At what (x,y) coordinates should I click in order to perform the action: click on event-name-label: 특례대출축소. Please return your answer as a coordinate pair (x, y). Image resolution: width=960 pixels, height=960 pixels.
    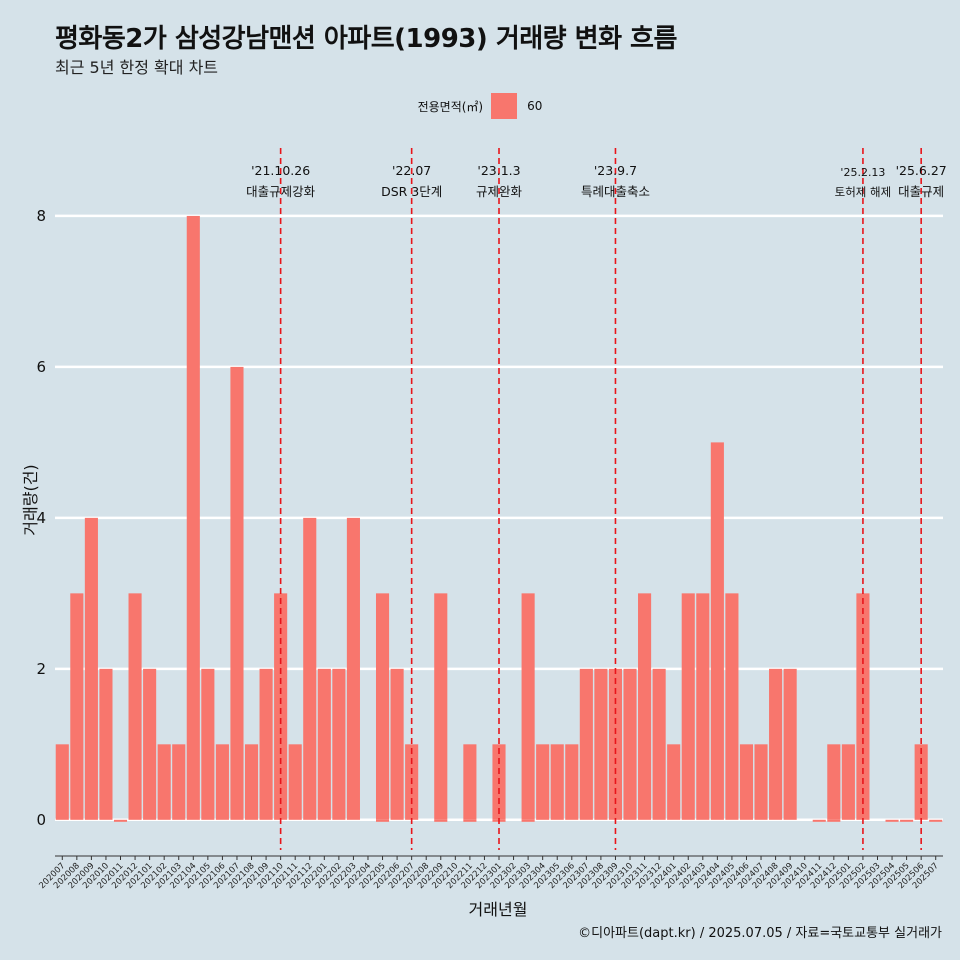
    Looking at the image, I should click on (615, 191).